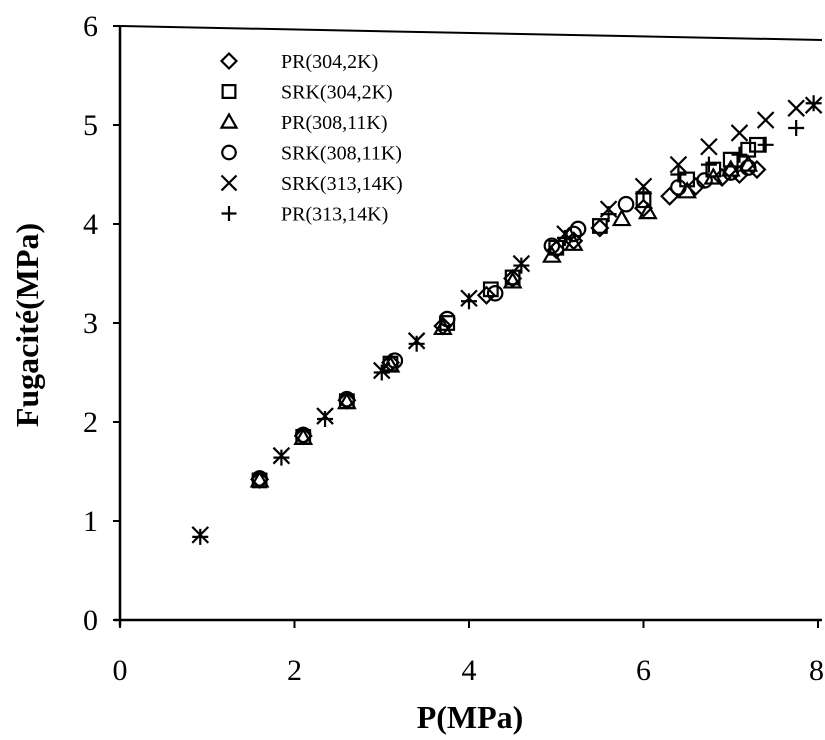 This screenshot has width=825, height=740. What do you see at coordinates (469, 670) in the screenshot?
I see `x-tick-label: 4` at bounding box center [469, 670].